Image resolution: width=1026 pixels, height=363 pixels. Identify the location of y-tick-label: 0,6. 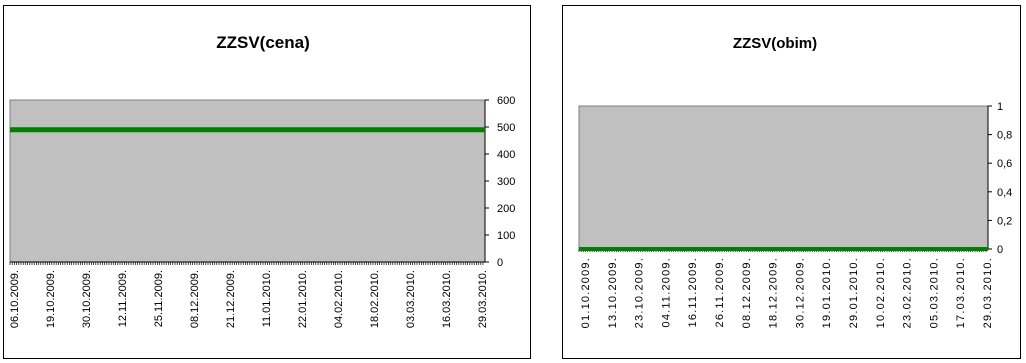
(1004, 164).